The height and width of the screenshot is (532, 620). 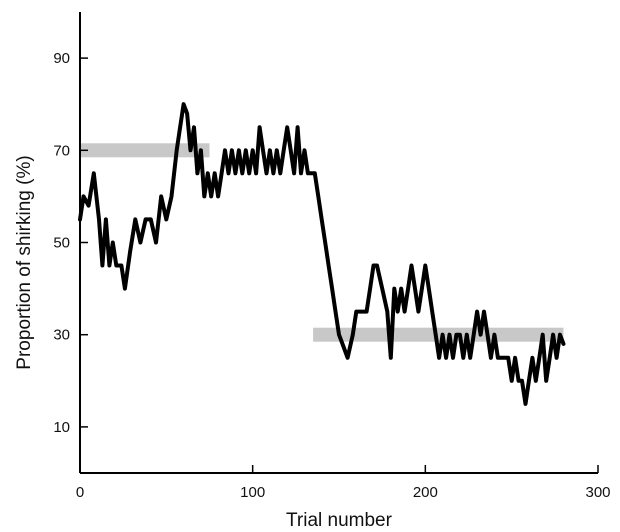 What do you see at coordinates (24, 262) in the screenshot?
I see `y-axis-label: Proportion of shirking (%)` at bounding box center [24, 262].